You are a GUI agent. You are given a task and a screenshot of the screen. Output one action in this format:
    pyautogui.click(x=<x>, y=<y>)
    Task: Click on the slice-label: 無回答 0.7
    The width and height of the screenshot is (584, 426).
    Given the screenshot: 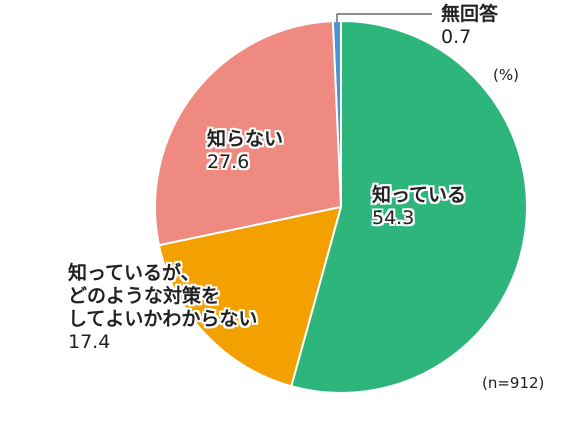 What is the action you would take?
    pyautogui.click(x=469, y=26)
    